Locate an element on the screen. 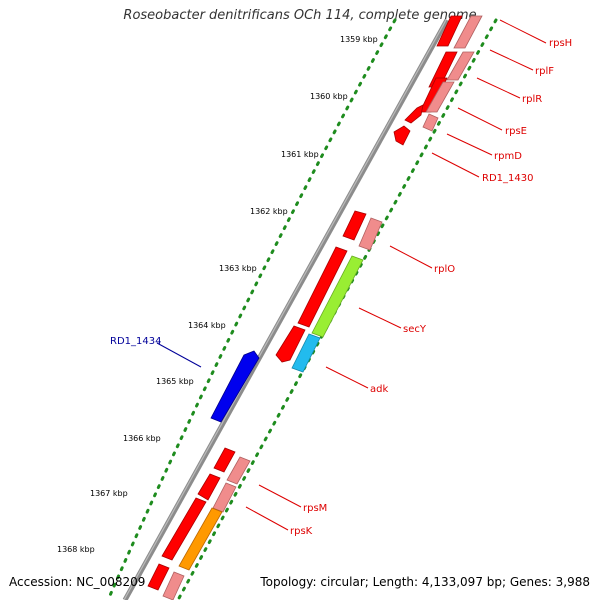  gene-label-rpmD: rpmD is located at coordinates (508, 156).